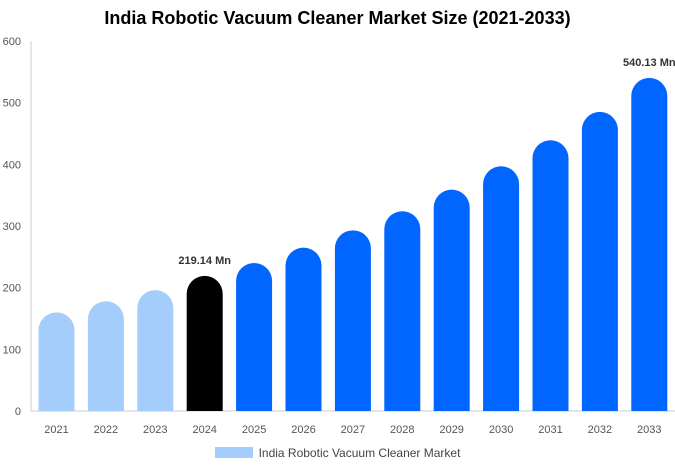 This screenshot has width=675, height=469. Describe the element at coordinates (501, 288) in the screenshot. I see `bar-2030` at that location.